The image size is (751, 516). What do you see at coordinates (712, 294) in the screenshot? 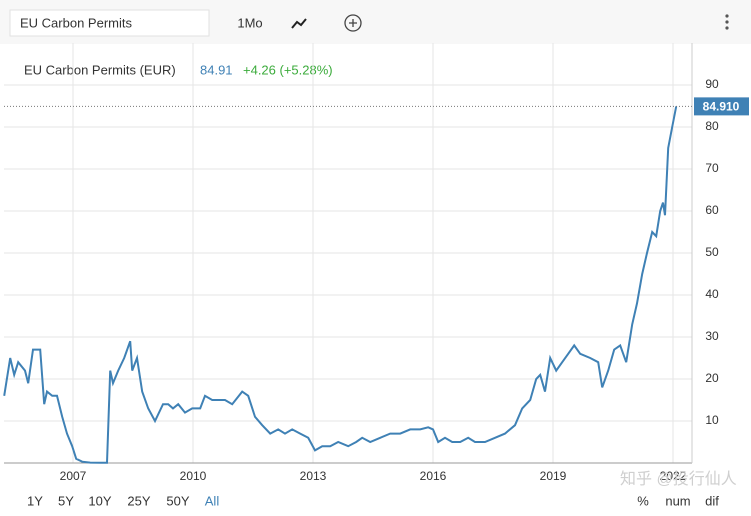
I see `y-tick-label: 40` at bounding box center [712, 294].